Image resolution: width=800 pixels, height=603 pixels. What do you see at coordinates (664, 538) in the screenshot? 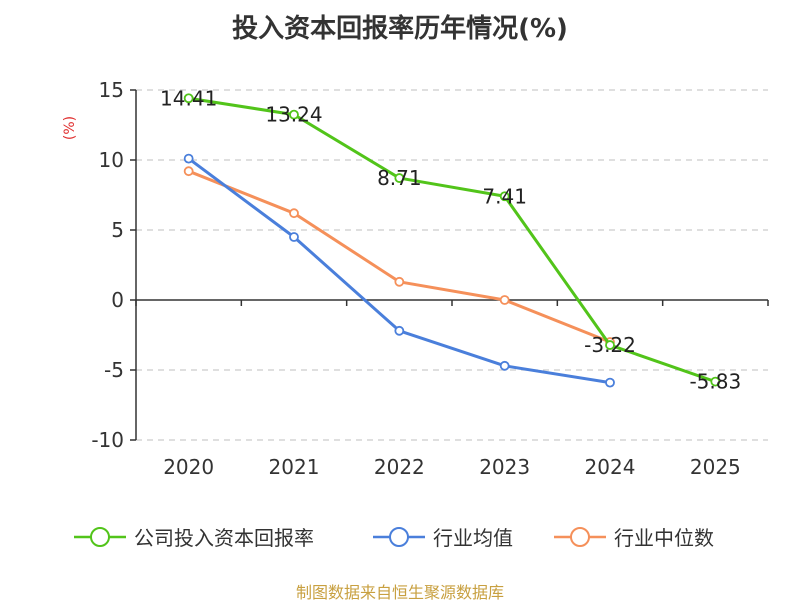
I see `legend-label: 行业中位数` at bounding box center [664, 538].